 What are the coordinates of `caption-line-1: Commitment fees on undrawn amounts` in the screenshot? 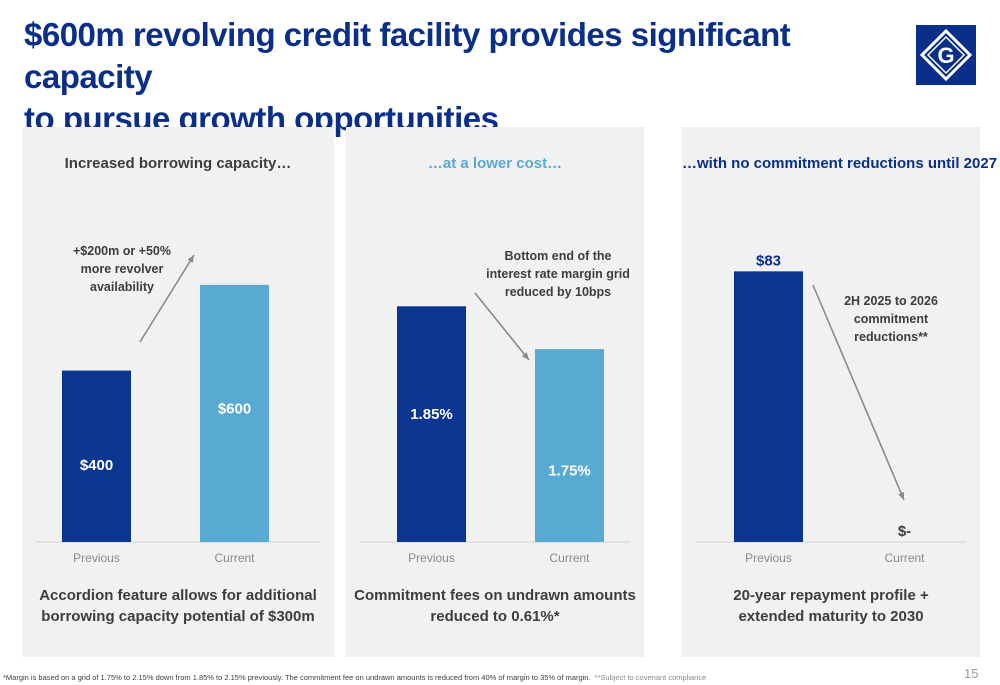 It's located at (495, 595).